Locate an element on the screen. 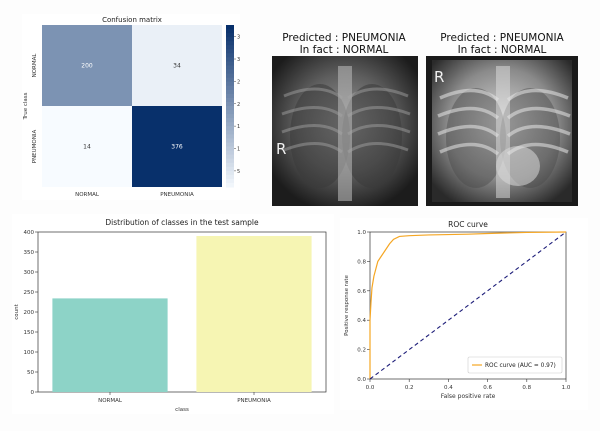 This screenshot has width=600, height=431. bar-chart-y-axis-label: count is located at coordinates (17, 311).